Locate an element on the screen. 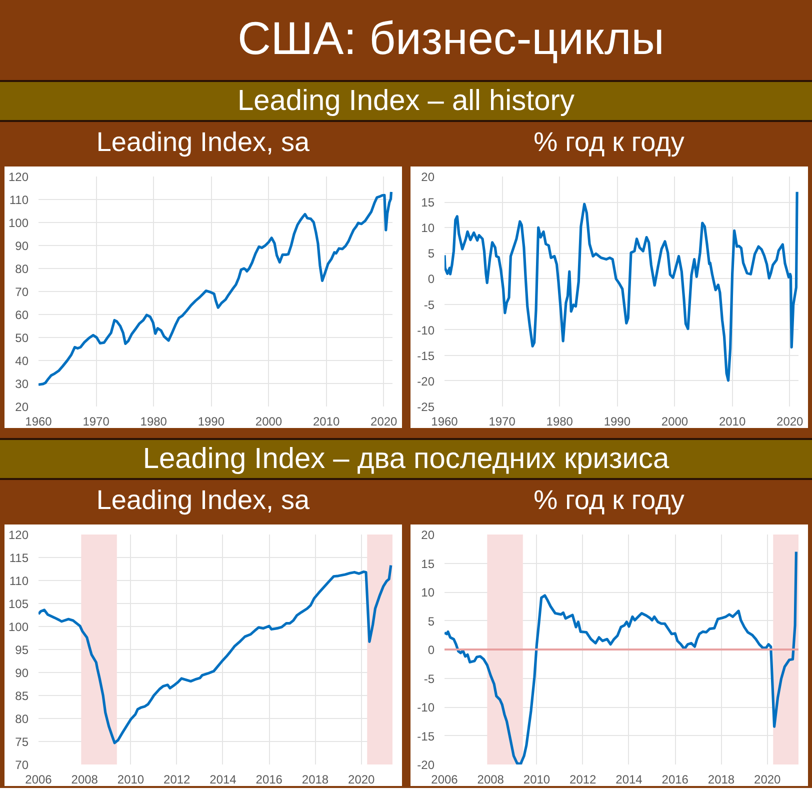 The height and width of the screenshot is (789, 812). y-tick-label: 105 is located at coordinates (18, 604).